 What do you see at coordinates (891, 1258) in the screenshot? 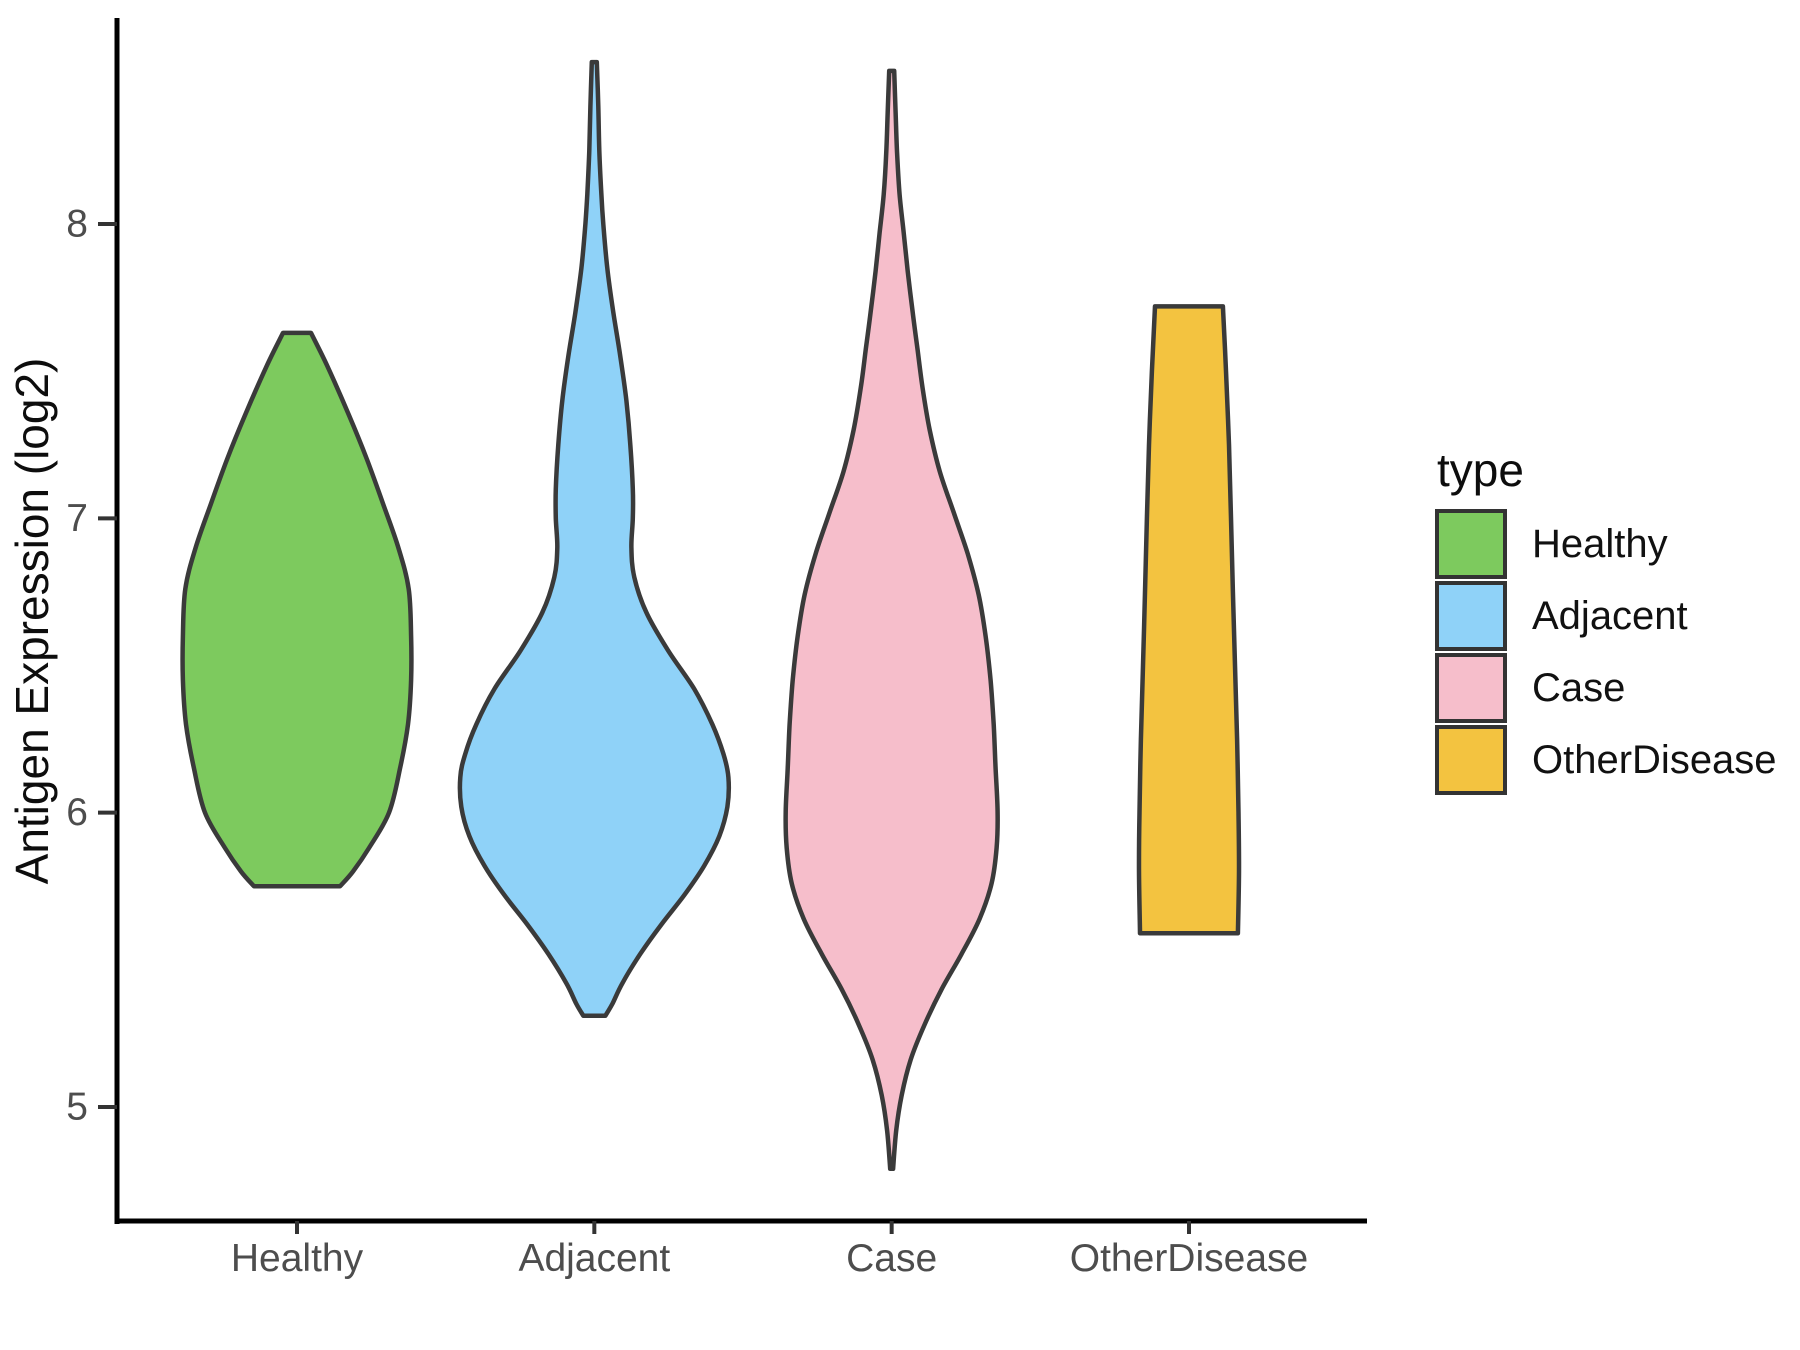
I see `x-label-case: Case` at bounding box center [891, 1258].